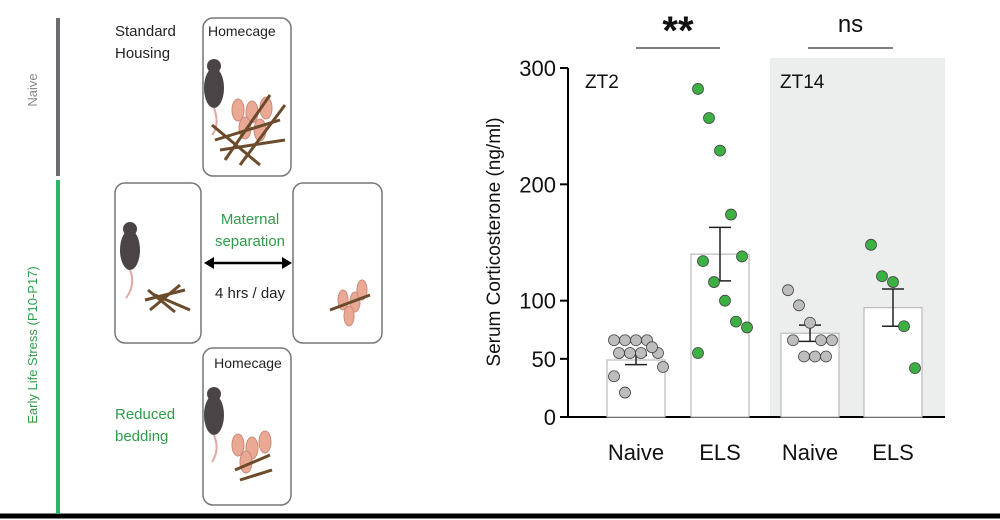 Image resolution: width=1000 pixels, height=520 pixels. Describe the element at coordinates (602, 82) in the screenshot. I see `group-label: ZT2` at that location.